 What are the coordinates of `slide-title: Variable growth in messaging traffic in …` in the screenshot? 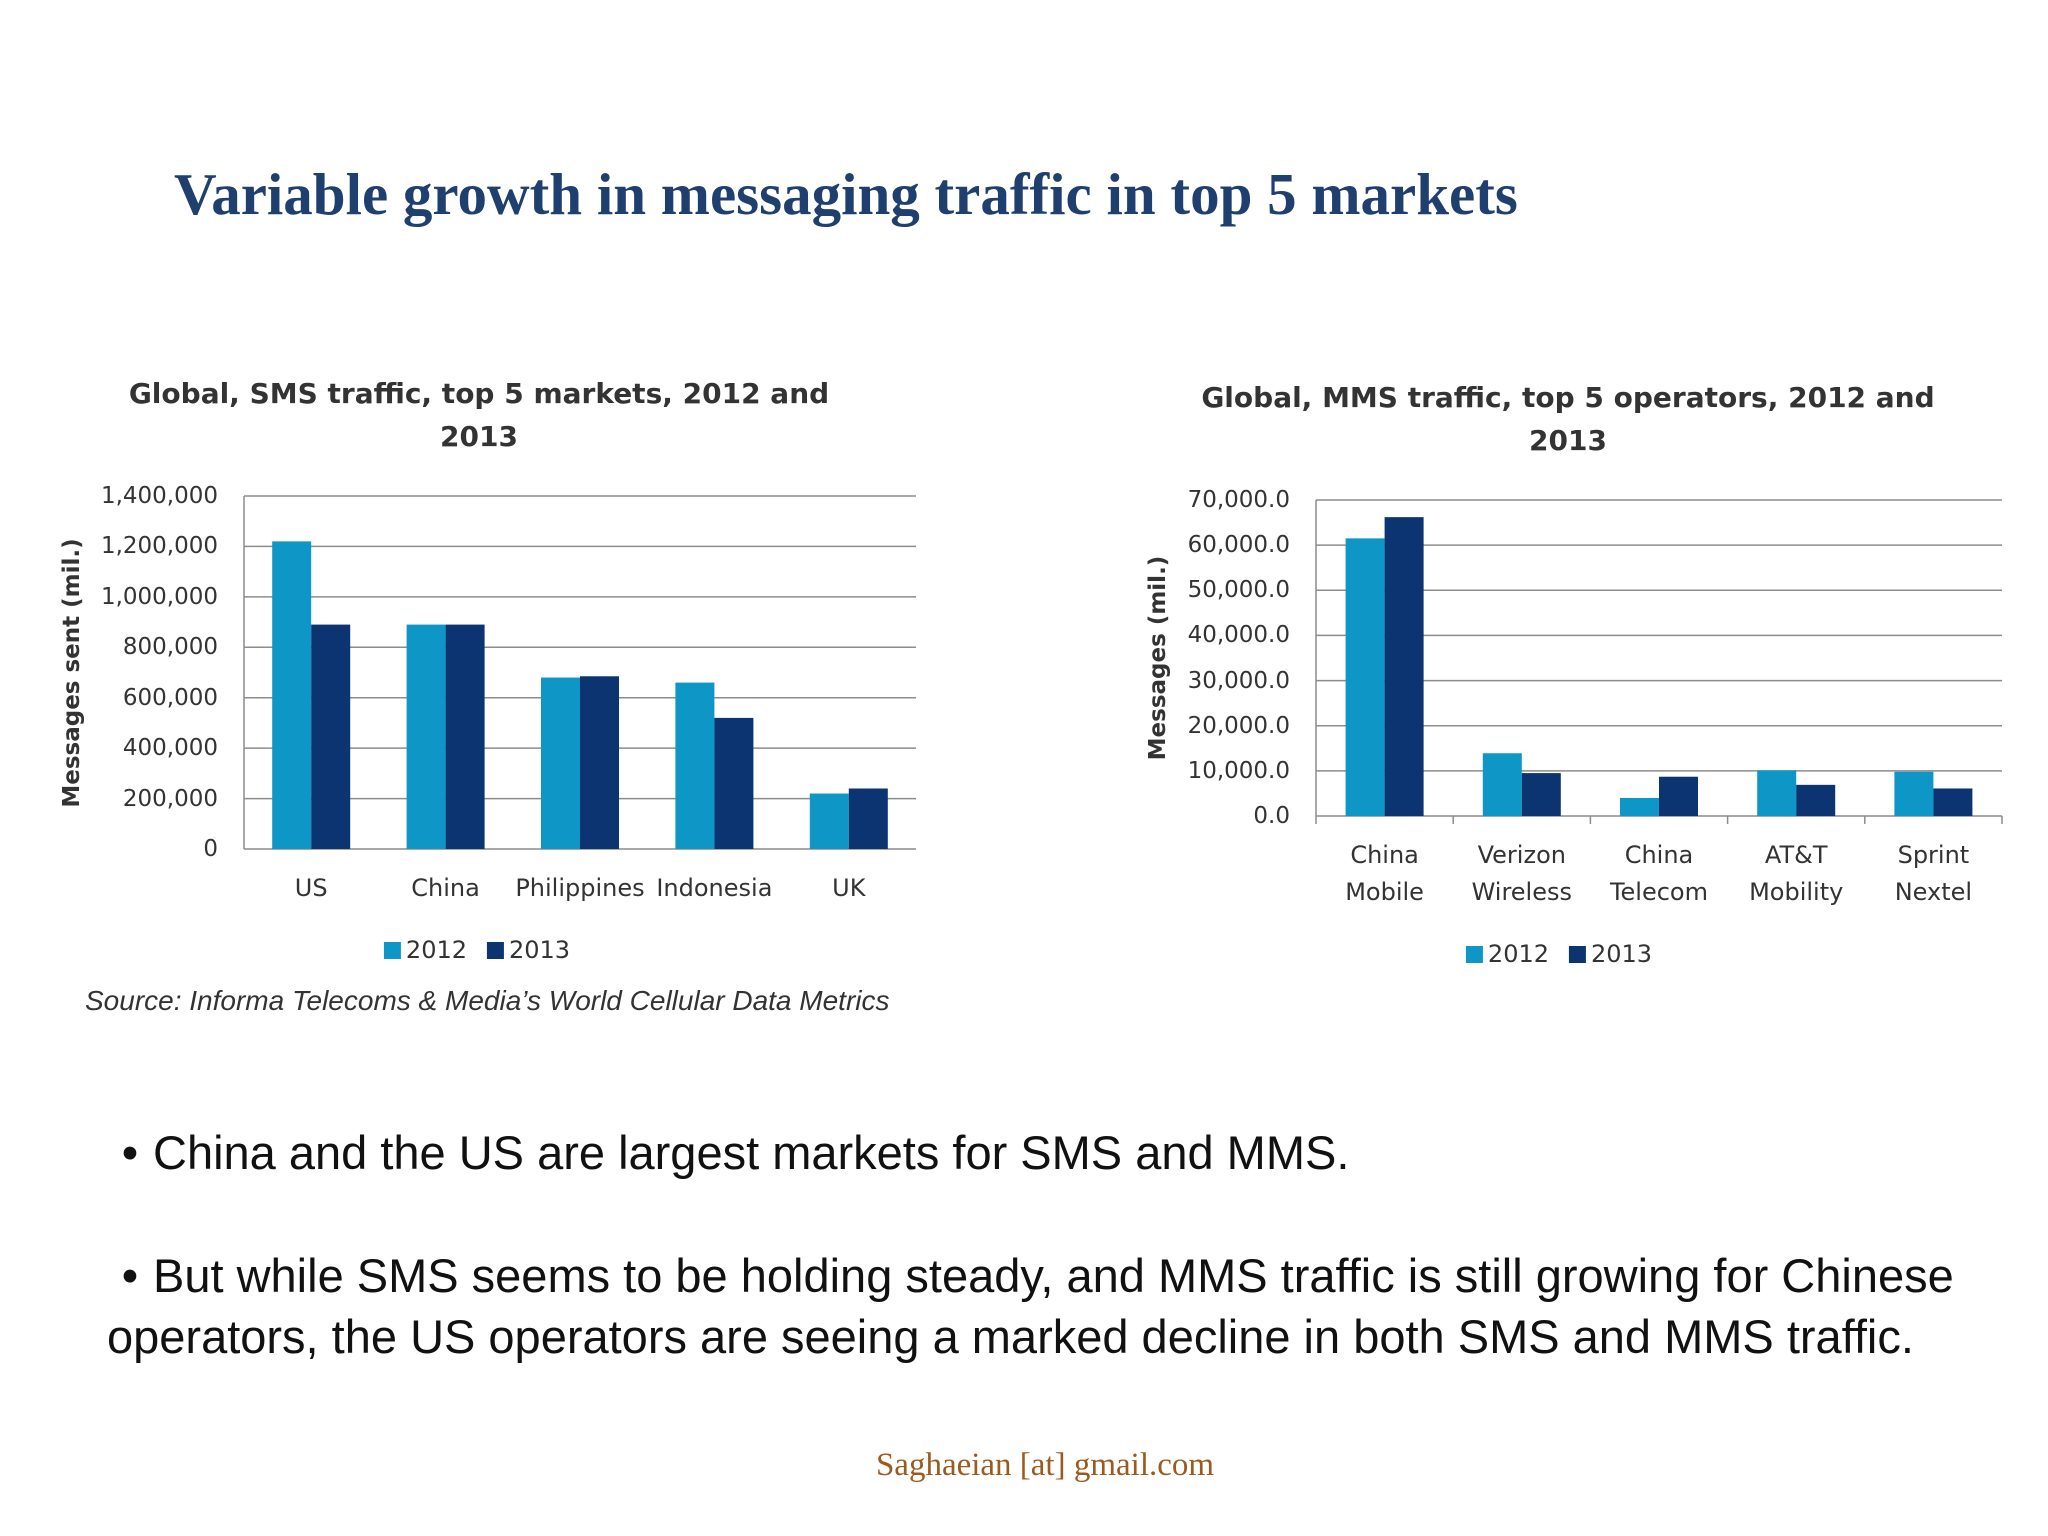 It's located at (846, 194).